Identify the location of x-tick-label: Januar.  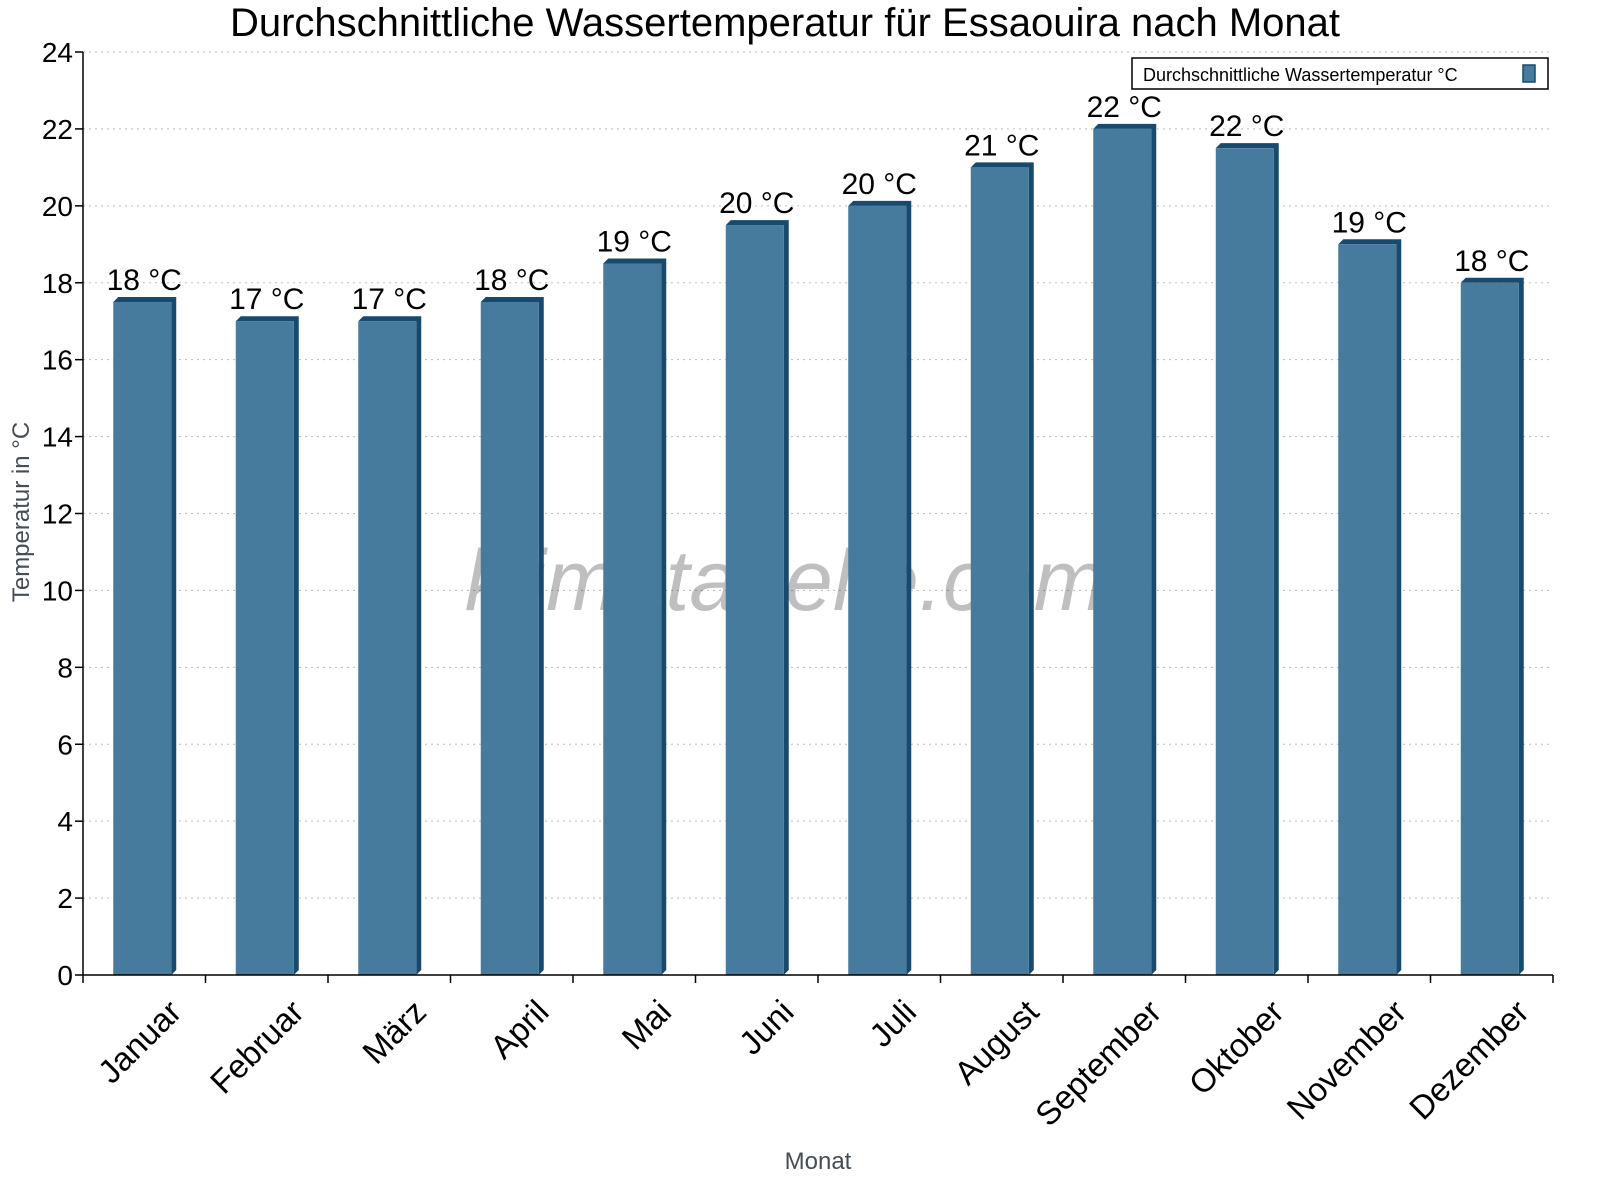
(140, 1042).